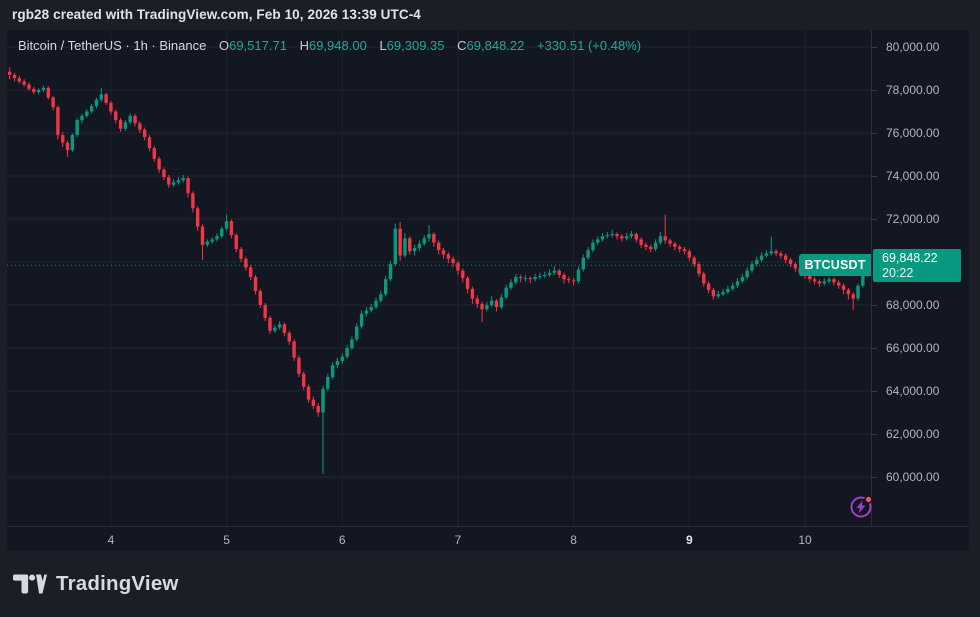  I want to click on flash-bolt, so click(861, 507).